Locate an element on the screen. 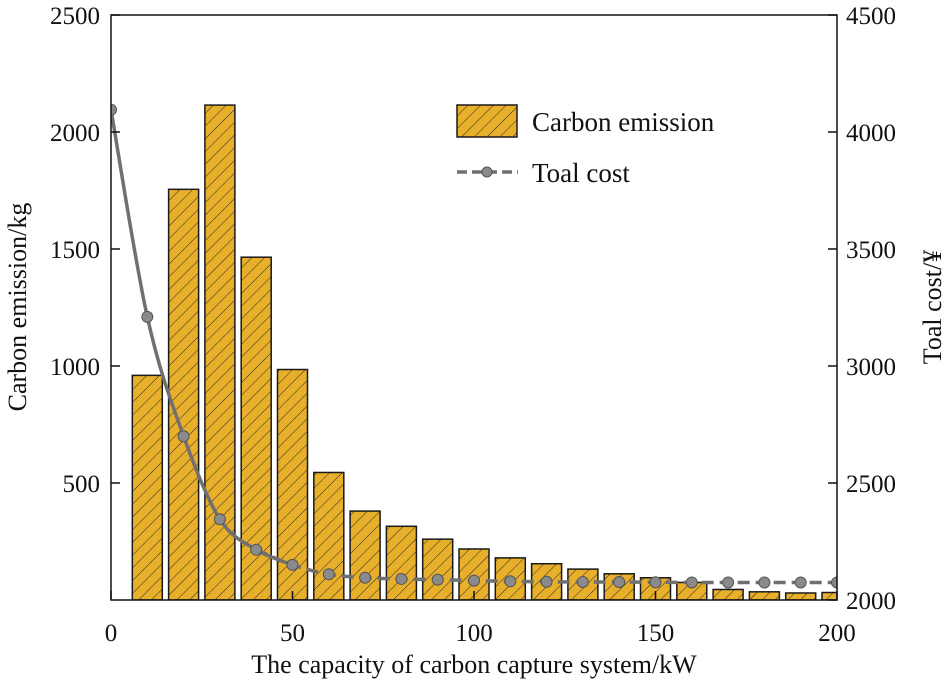 This screenshot has height=686, width=950. y-axis-title: Carbon emission/kg is located at coordinates (17, 307).